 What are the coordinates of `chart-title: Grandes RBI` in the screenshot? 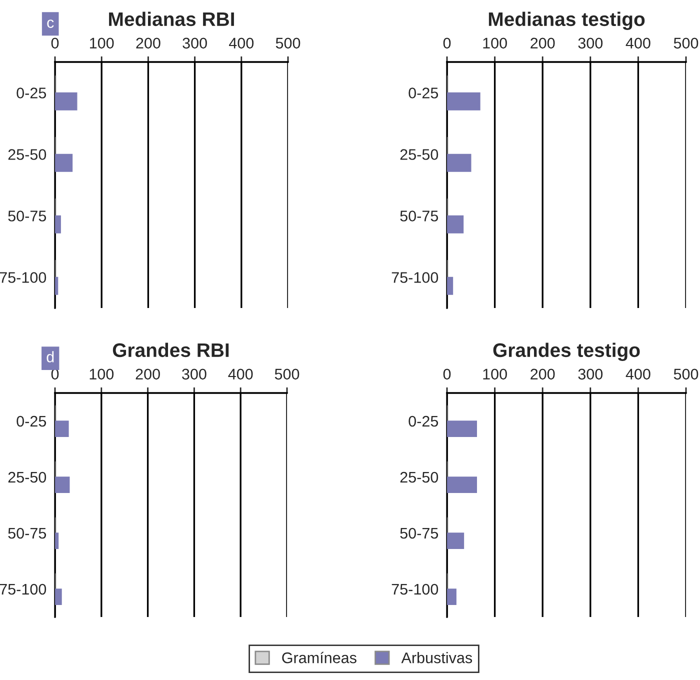 It's located at (170, 350).